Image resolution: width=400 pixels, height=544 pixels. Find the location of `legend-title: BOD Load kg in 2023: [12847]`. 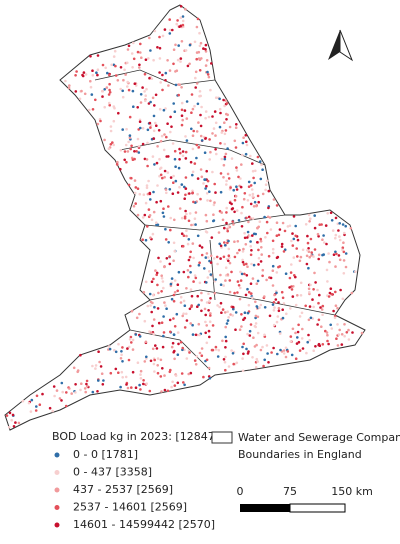

legend-title: BOD Load kg in 2023: [12847] is located at coordinates (135, 436).